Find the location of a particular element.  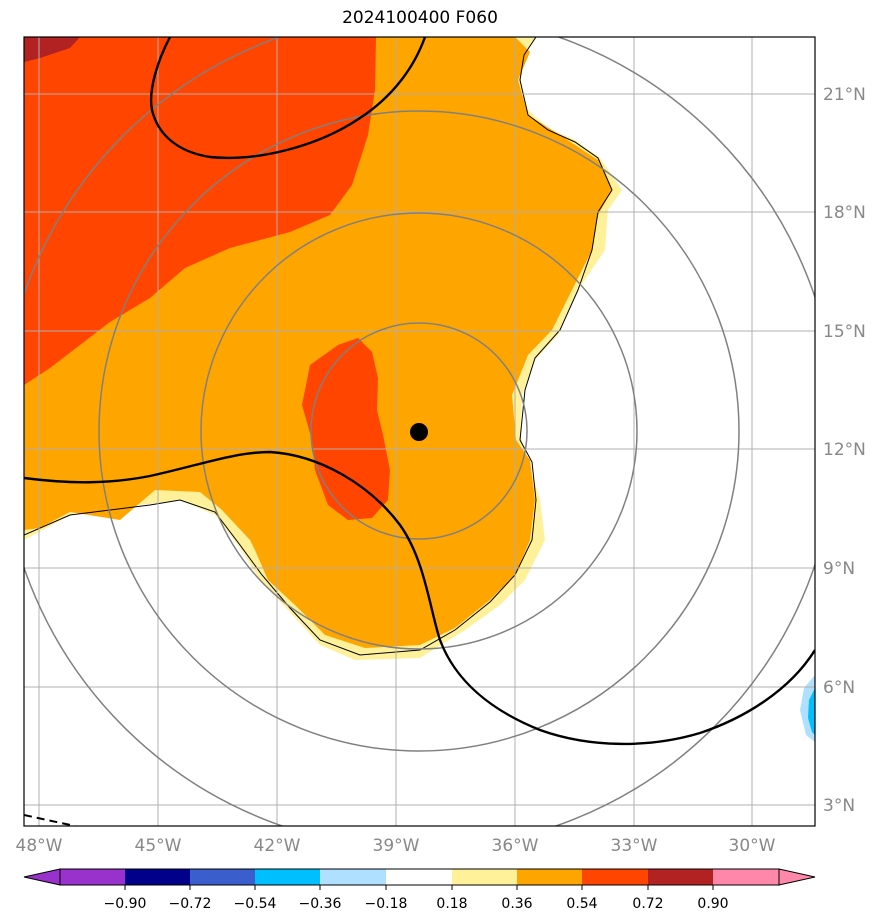

lat-tick-label: 3°N is located at coordinates (839, 806).